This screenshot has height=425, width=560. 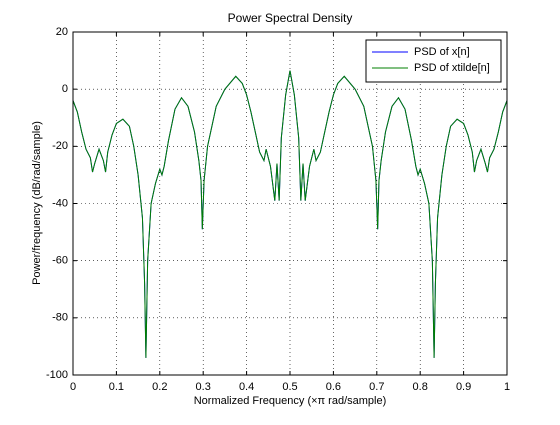 I want to click on x-tick-label: 0.3, so click(x=203, y=387).